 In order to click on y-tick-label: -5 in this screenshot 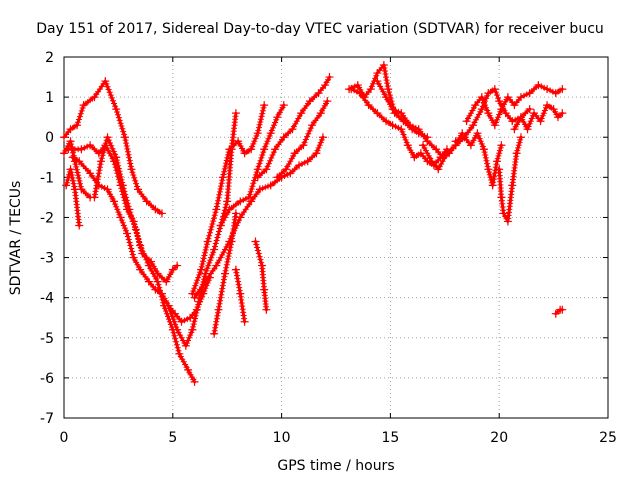, I will do `click(47, 339)`.